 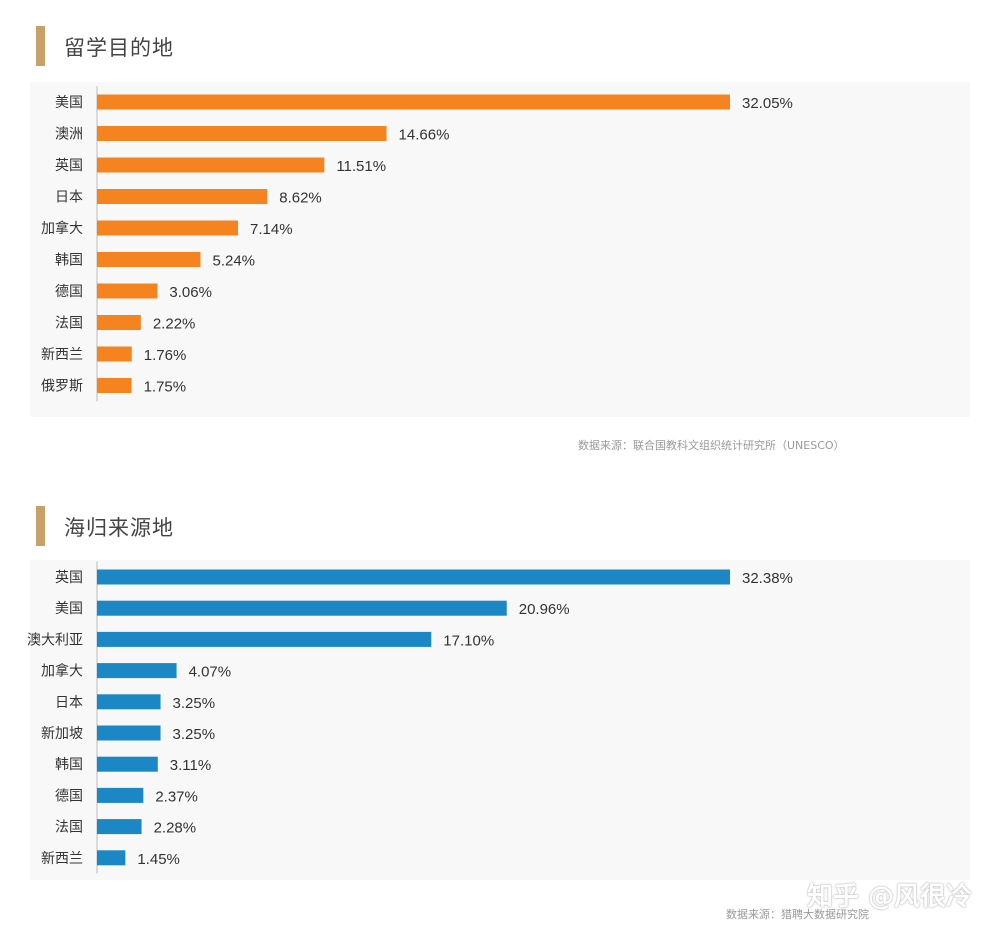 What do you see at coordinates (210, 672) in the screenshot?
I see `value-label: 4.07%` at bounding box center [210, 672].